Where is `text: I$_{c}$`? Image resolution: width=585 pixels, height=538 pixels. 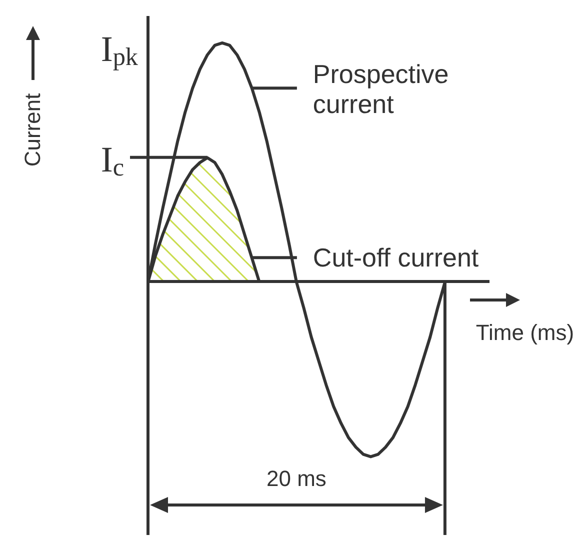 text: I$_{c}$ is located at coordinates (112, 160).